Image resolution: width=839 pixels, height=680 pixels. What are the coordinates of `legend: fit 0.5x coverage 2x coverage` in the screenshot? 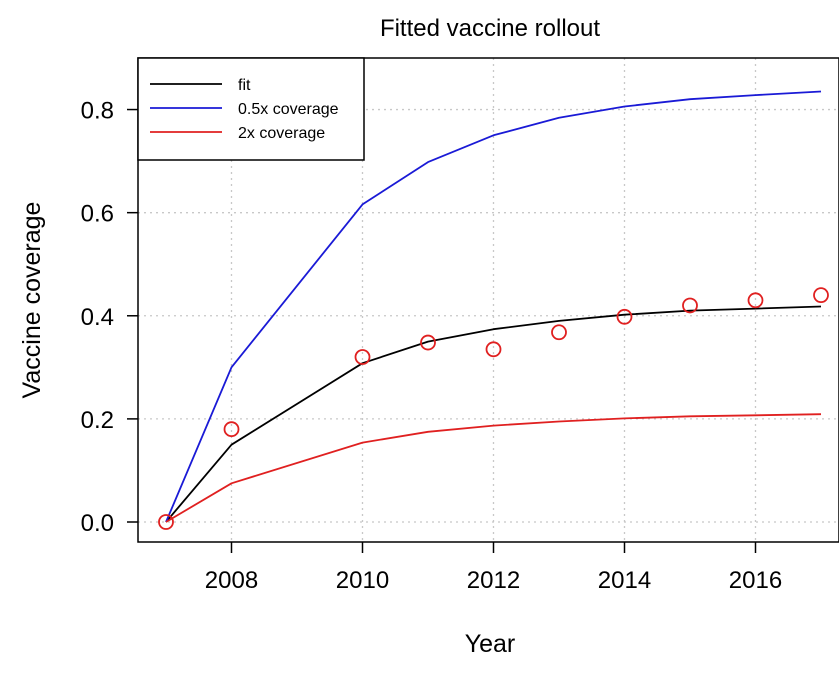 It's located at (251, 109).